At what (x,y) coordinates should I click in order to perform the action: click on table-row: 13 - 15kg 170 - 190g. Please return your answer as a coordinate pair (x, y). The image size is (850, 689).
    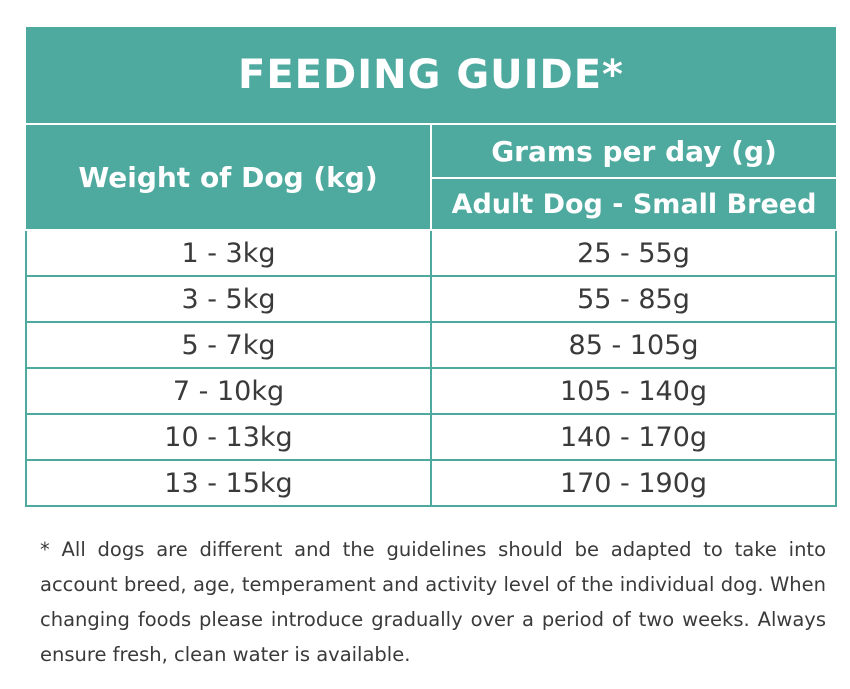
    Looking at the image, I should click on (431, 483).